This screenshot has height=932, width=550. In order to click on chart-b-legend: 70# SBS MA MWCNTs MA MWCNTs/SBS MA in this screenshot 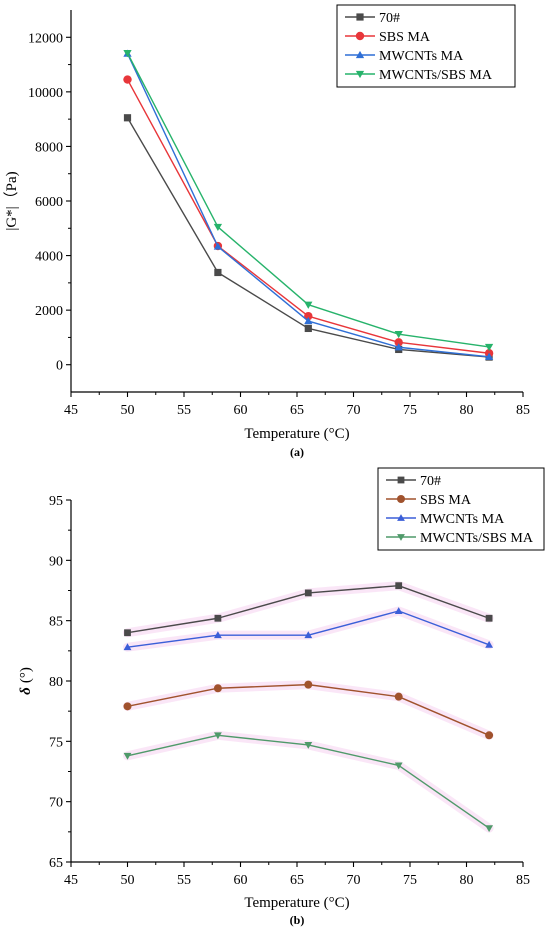, I will do `click(461, 509)`.